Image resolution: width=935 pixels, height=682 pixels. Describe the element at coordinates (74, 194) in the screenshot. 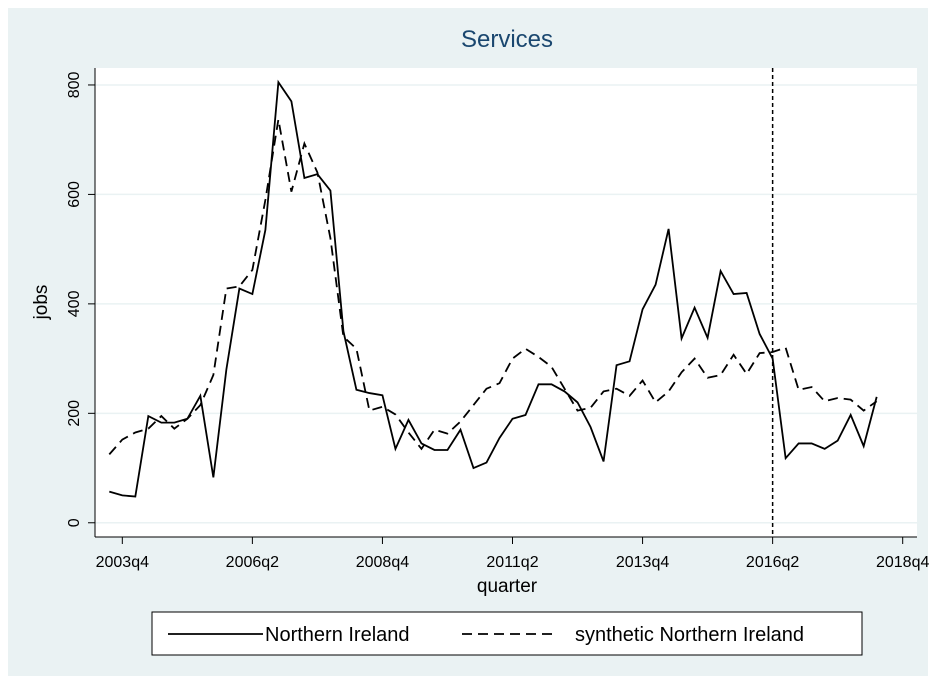

I see `y-tick-label: 600` at that location.